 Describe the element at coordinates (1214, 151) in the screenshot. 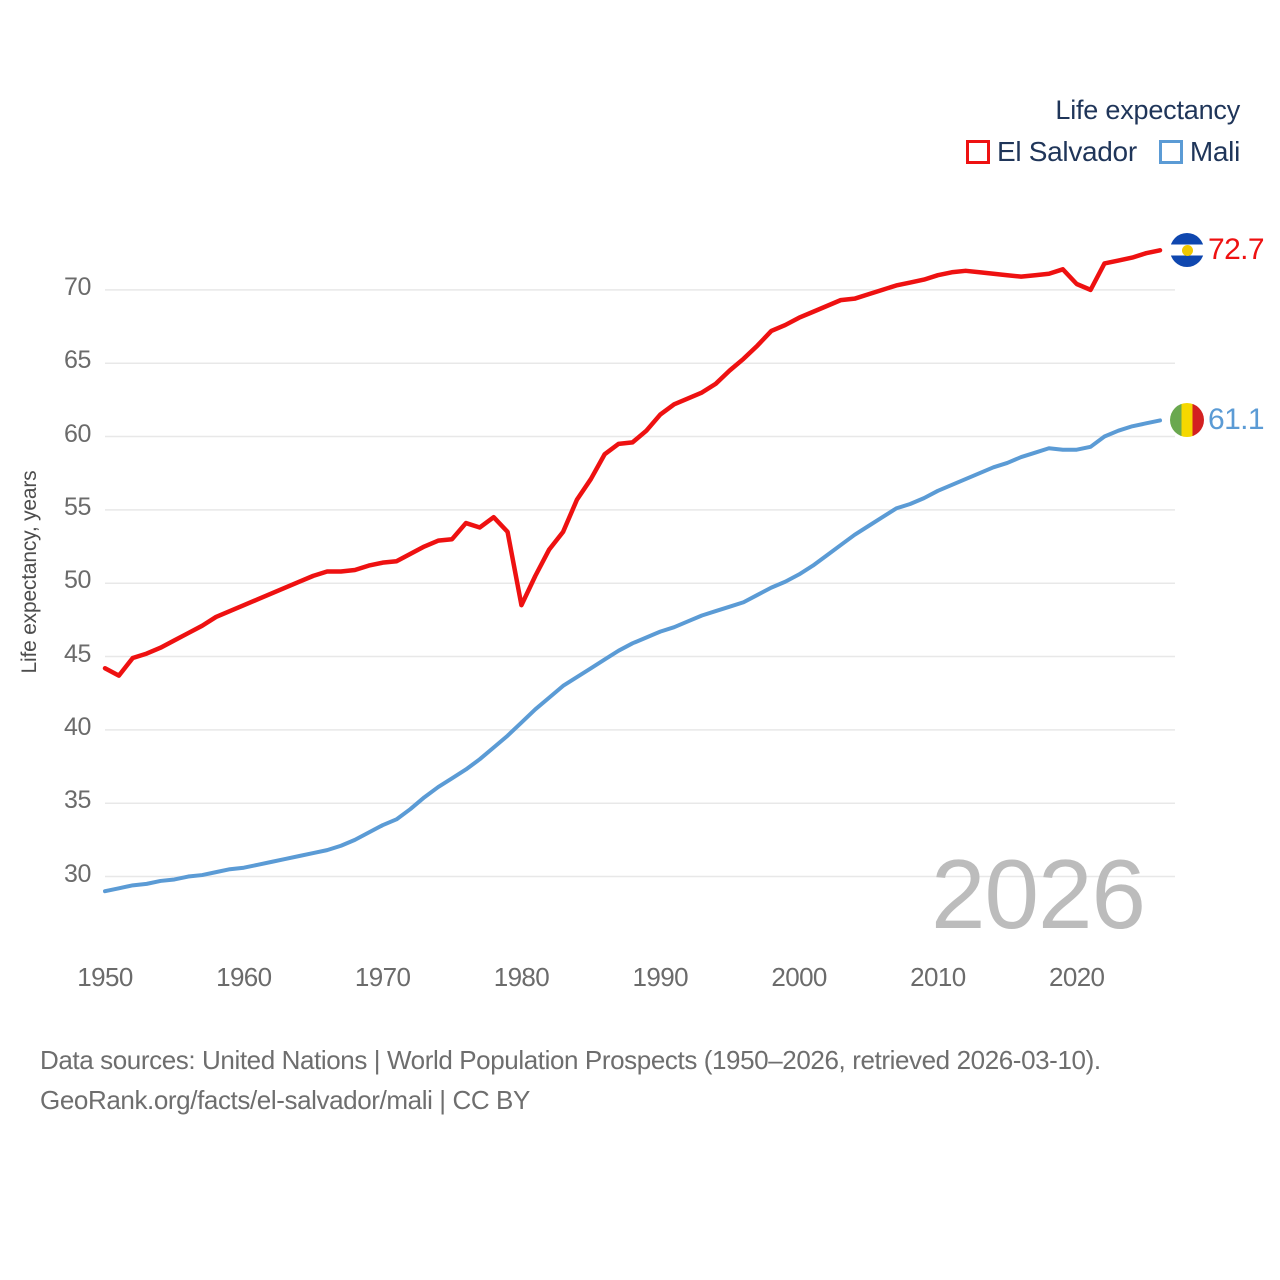

I see `legend-label-mali: Mali` at that location.